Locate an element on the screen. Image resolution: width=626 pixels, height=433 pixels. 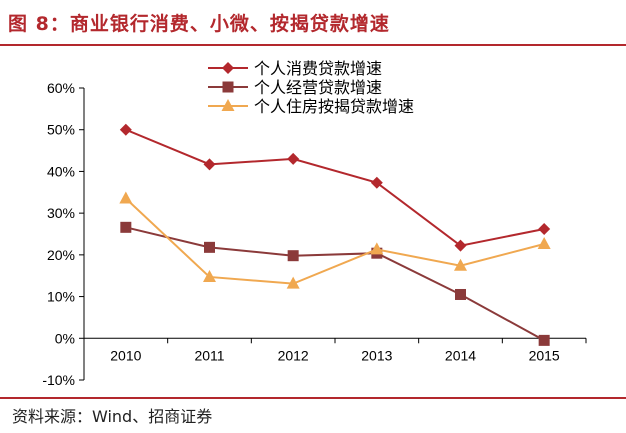
source-note: 资料来源：Wind、招商证券 is located at coordinates (112, 416).